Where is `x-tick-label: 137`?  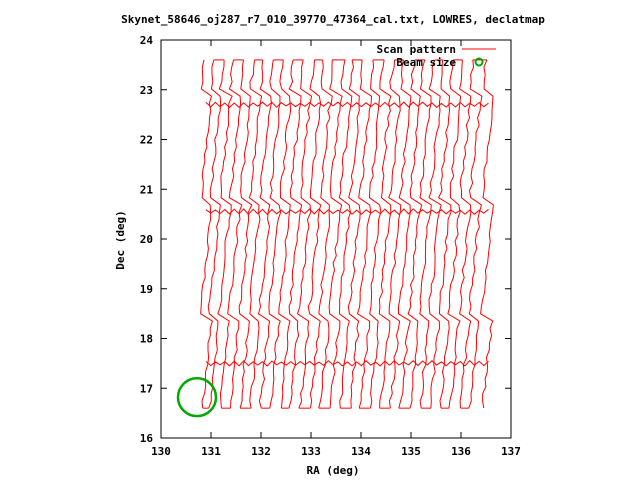 x-tick-label: 137 is located at coordinates (511, 451).